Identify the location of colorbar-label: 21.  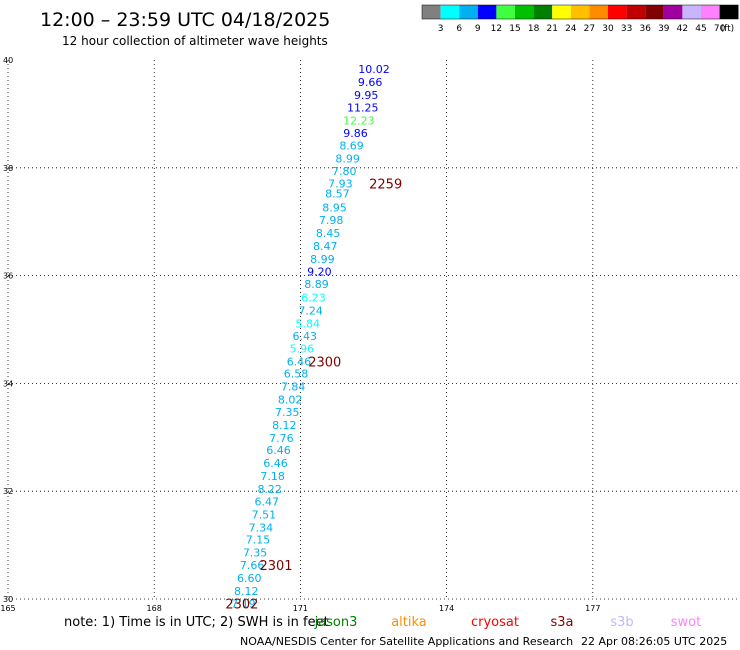
(551, 29).